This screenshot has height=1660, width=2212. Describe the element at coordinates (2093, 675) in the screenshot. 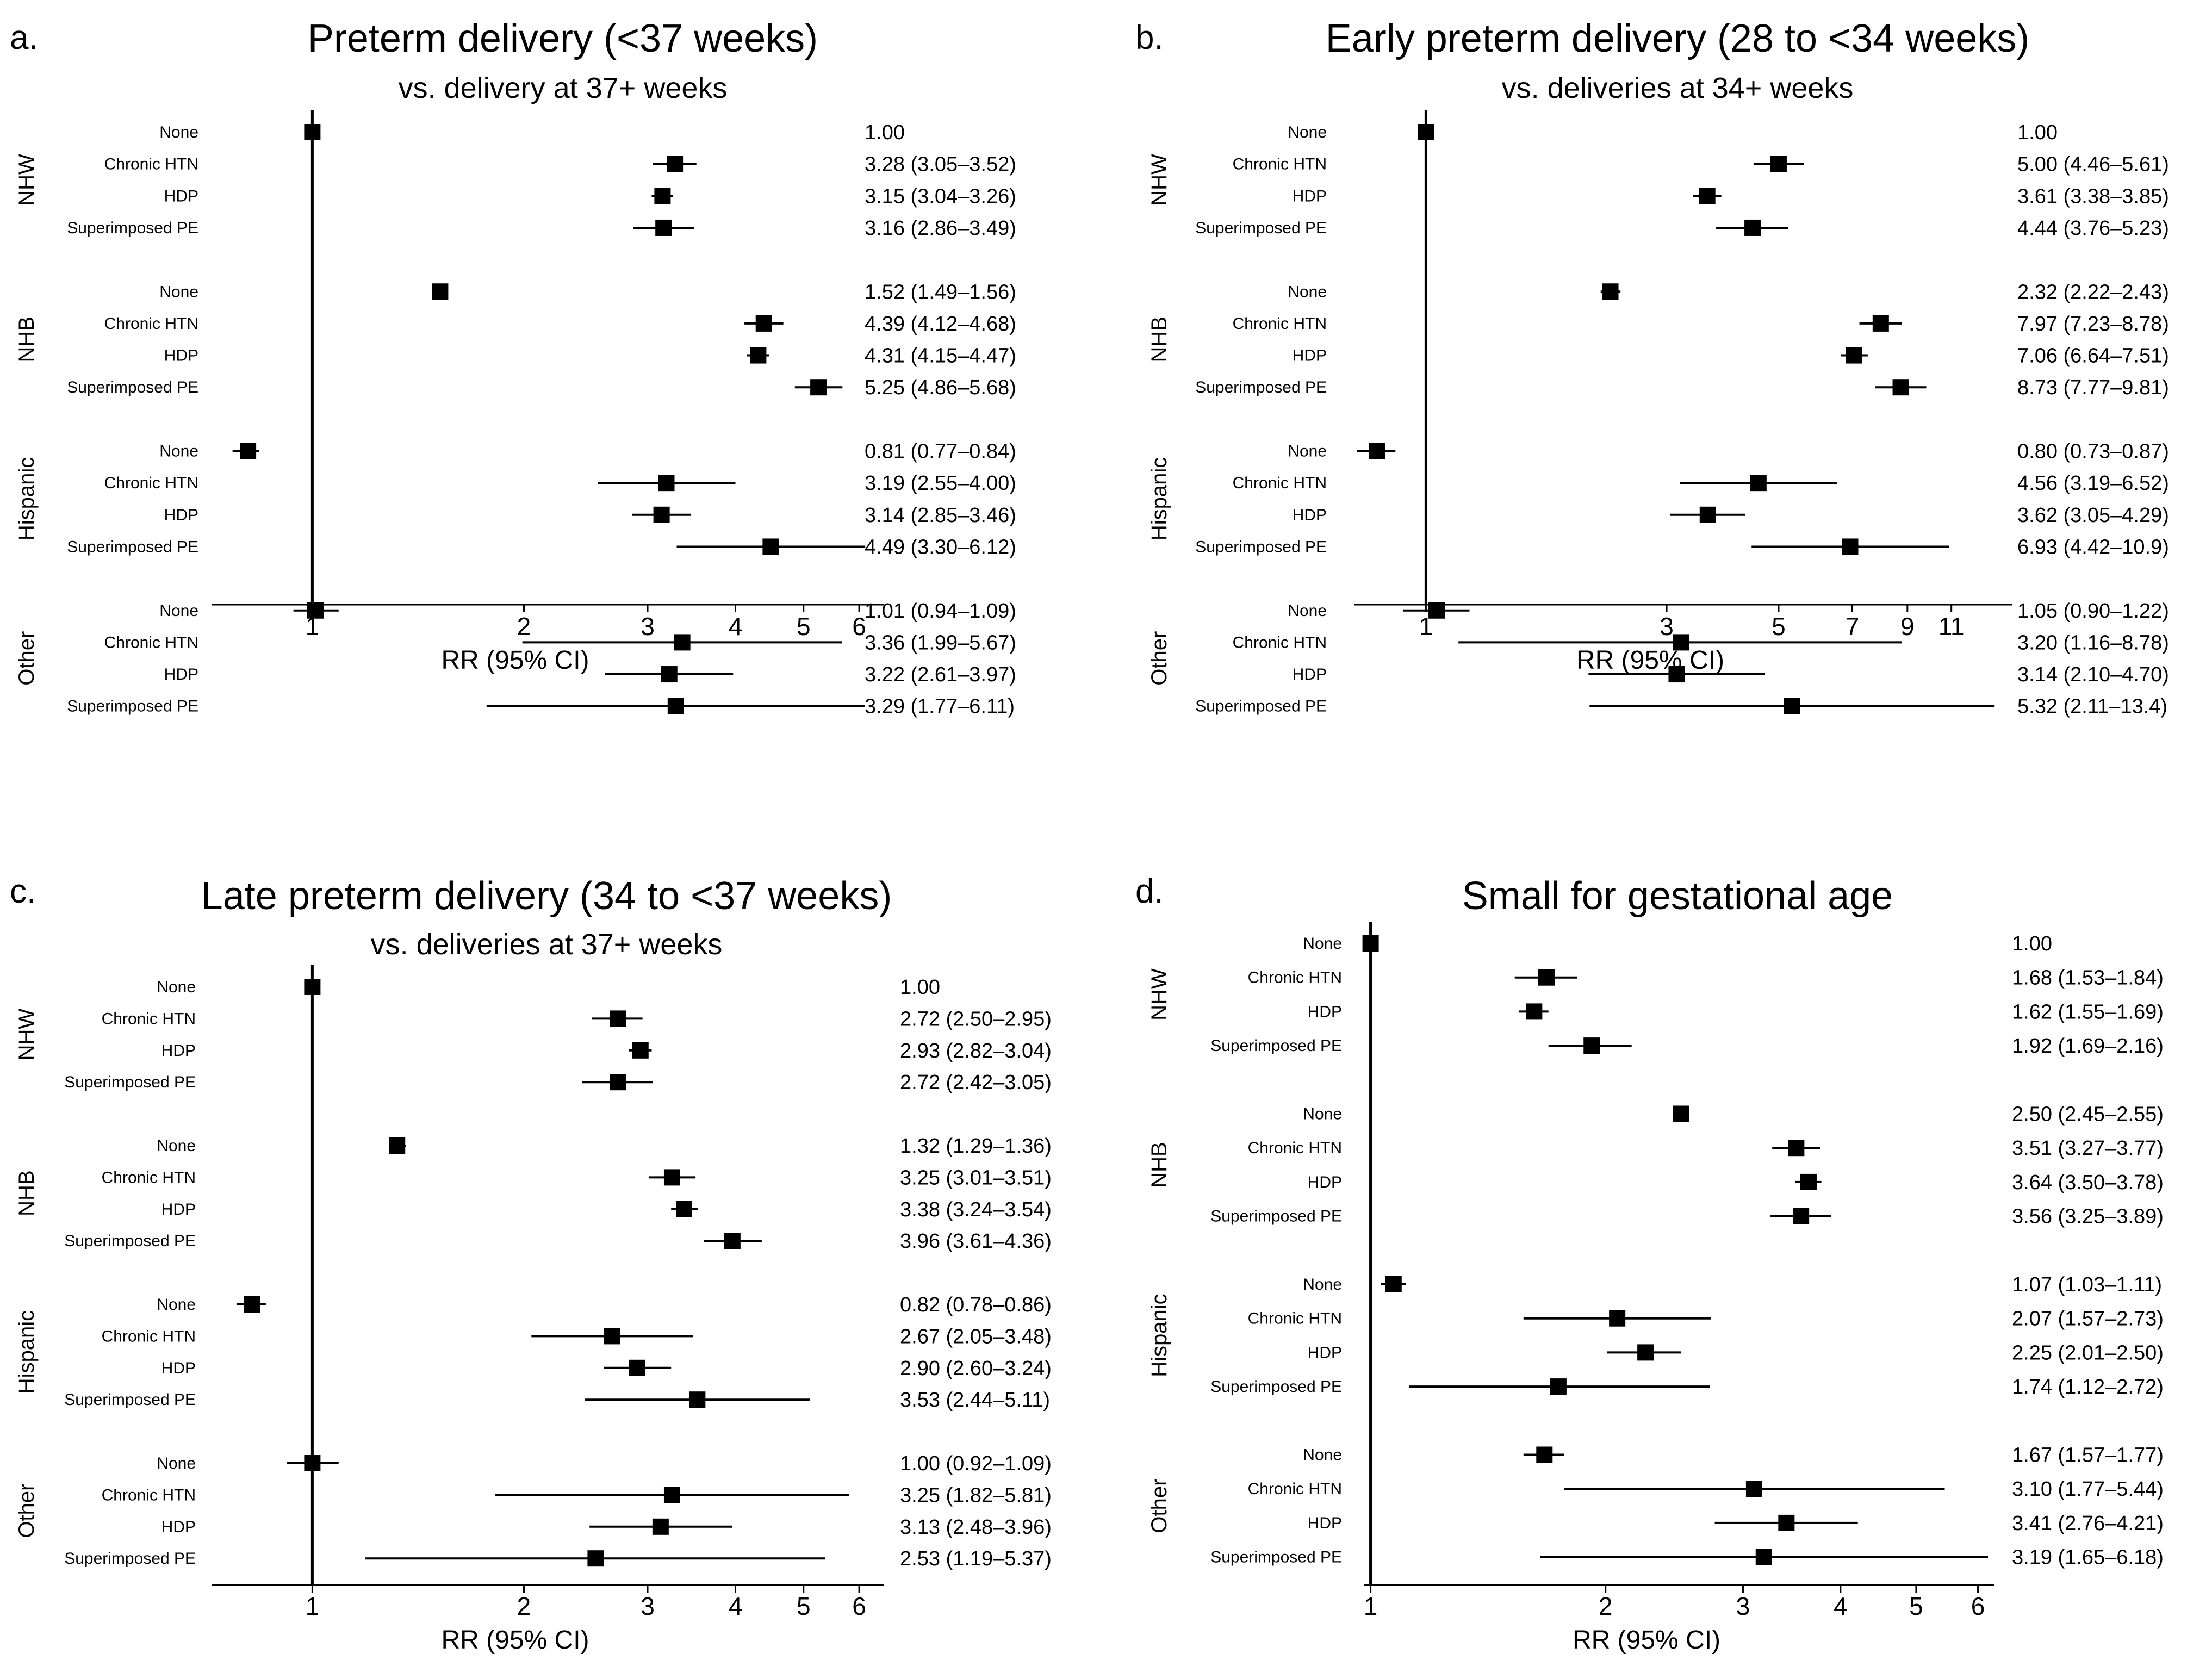

I see `rr-value-label: 3.14 (2.10–4.70)` at that location.